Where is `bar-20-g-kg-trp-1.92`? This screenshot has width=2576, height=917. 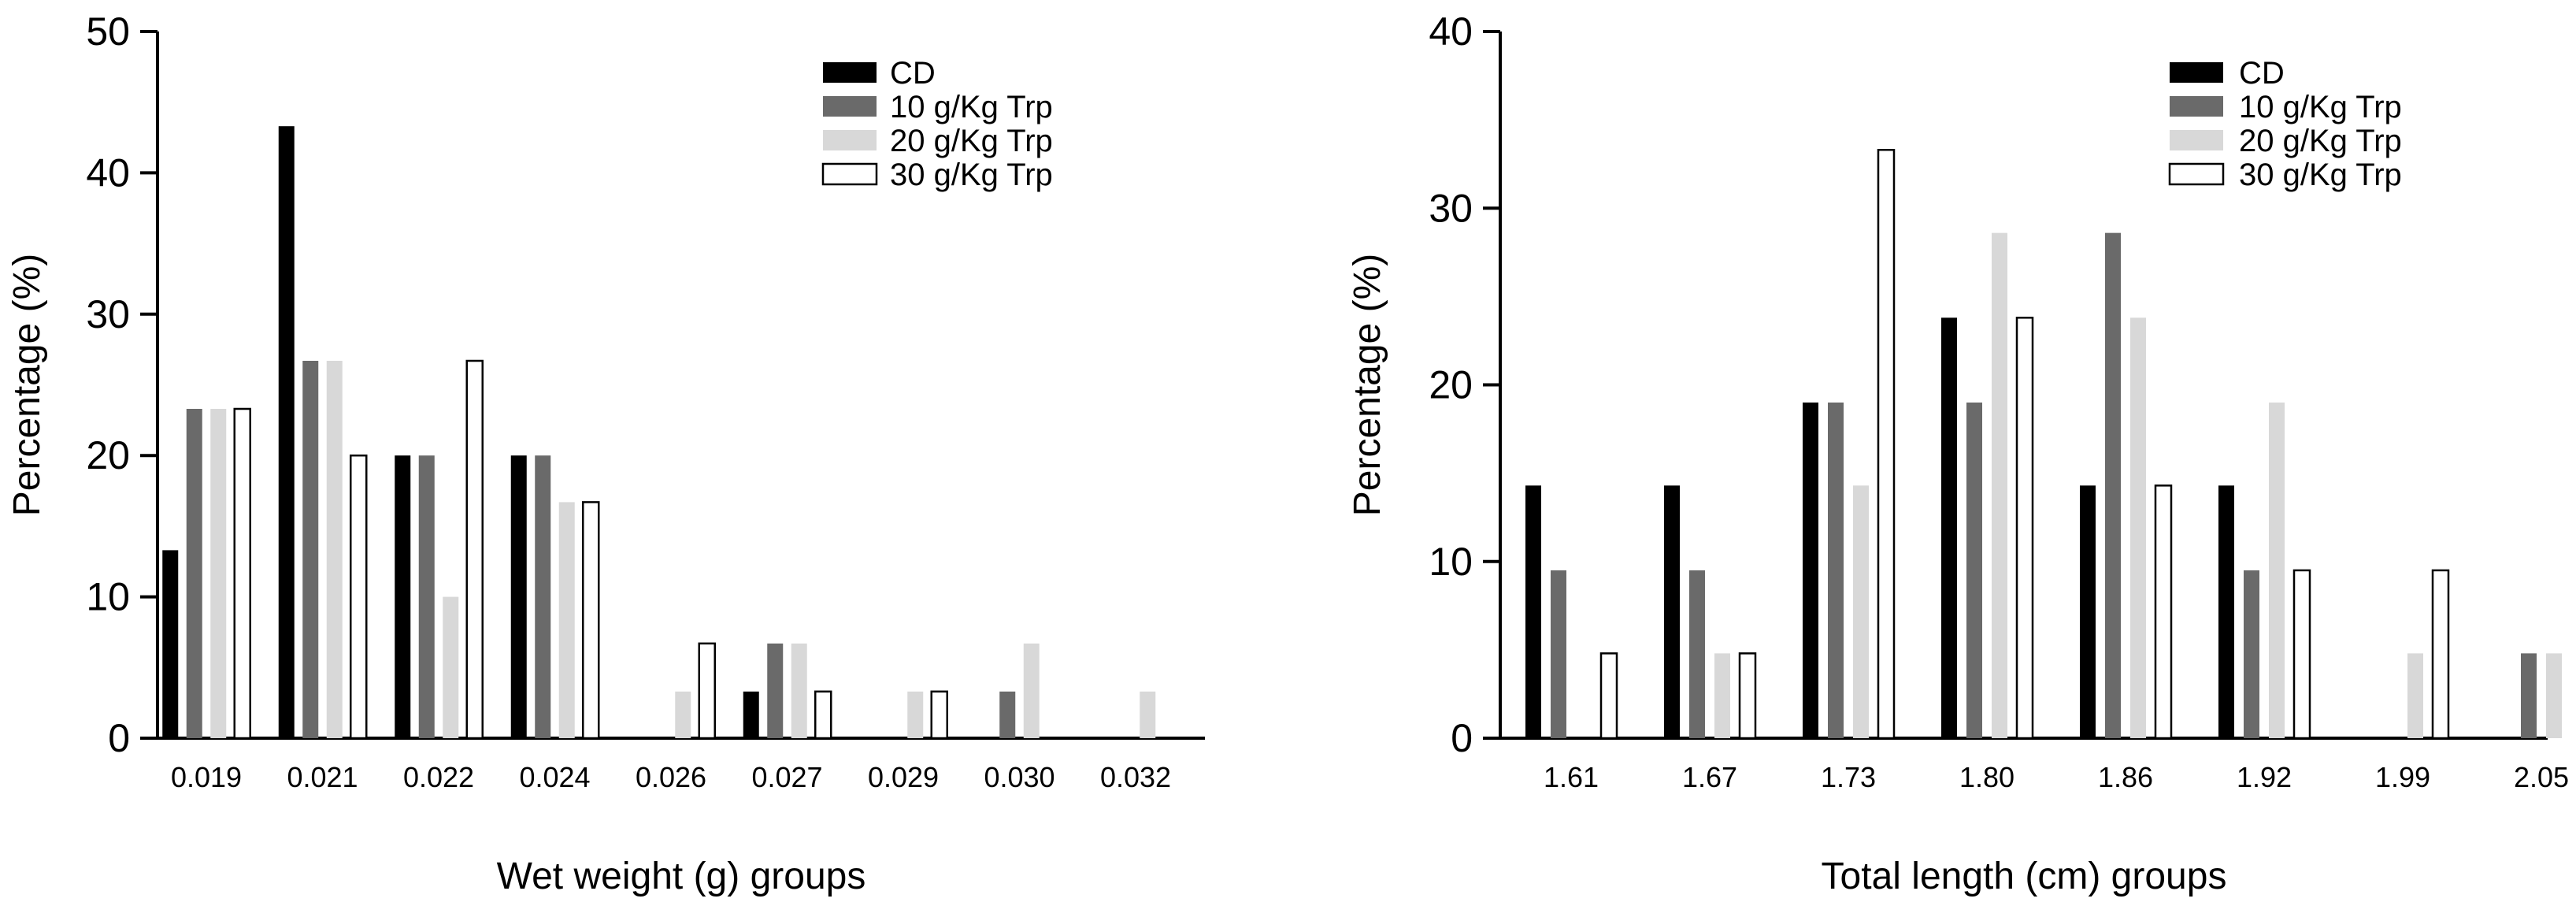
bar-20-g-kg-trp-1.92 is located at coordinates (2277, 570).